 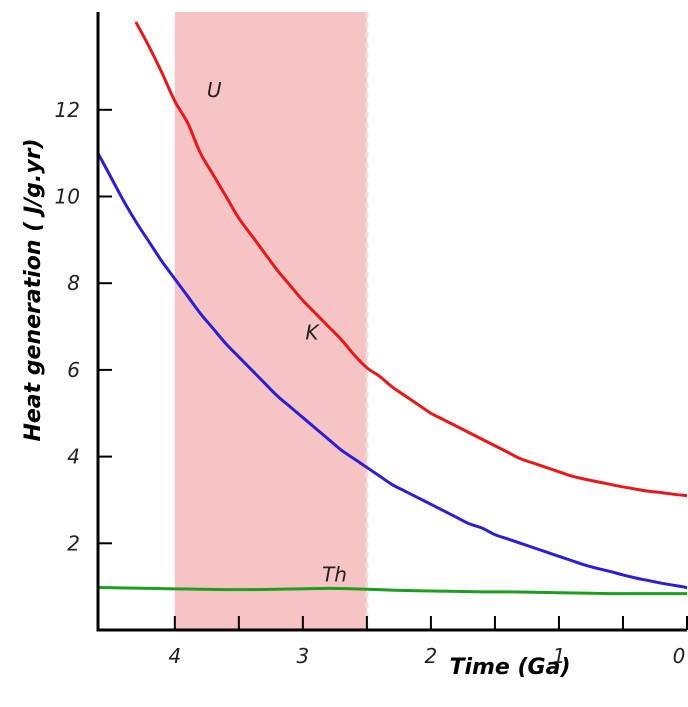 I want to click on x-tick-label: 2, so click(x=431, y=656).